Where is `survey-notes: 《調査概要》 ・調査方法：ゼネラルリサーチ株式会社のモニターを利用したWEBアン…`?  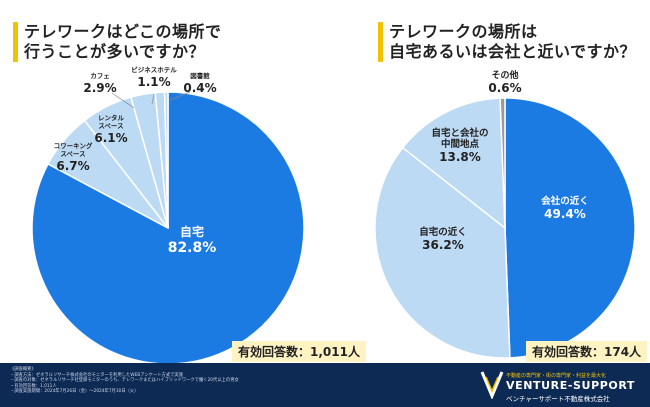 survey-notes: 《調査概要》 ・調査方法：ゼネラルリサーチ株式会社のモニターを利用したWEBアン… is located at coordinates (124, 381).